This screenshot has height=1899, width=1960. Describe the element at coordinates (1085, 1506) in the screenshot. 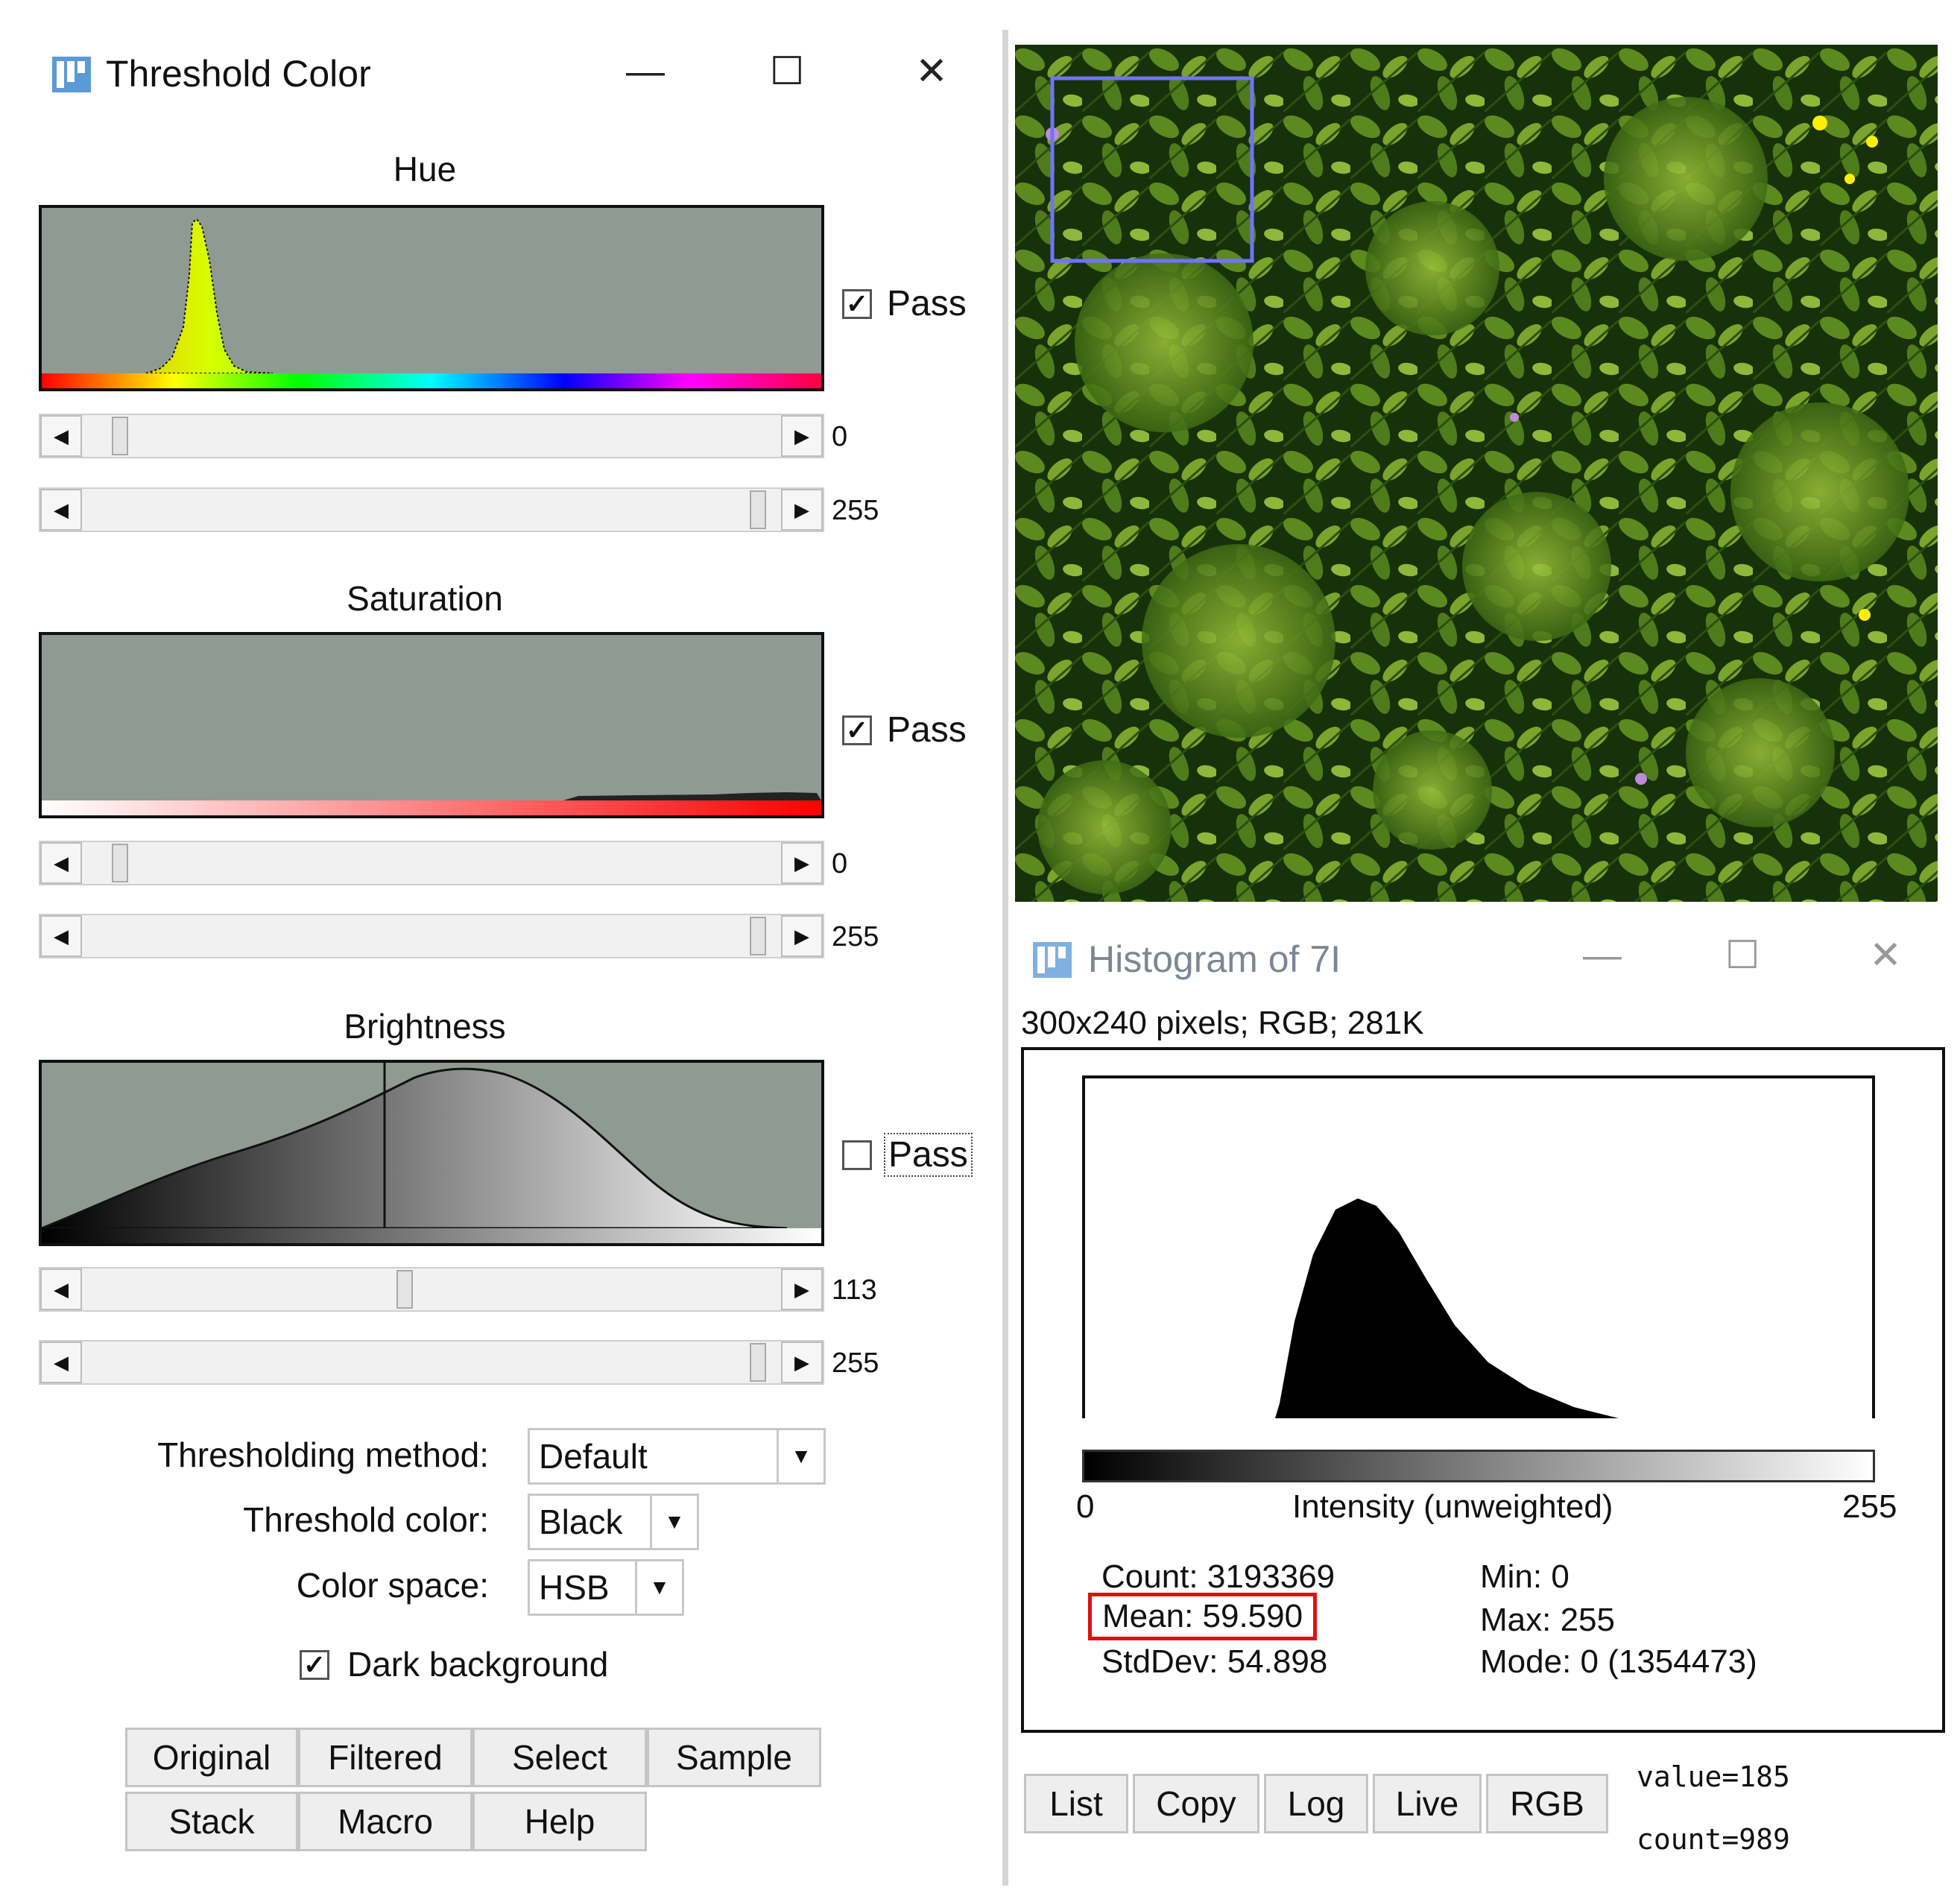

I see `axis-min-label: 0` at that location.